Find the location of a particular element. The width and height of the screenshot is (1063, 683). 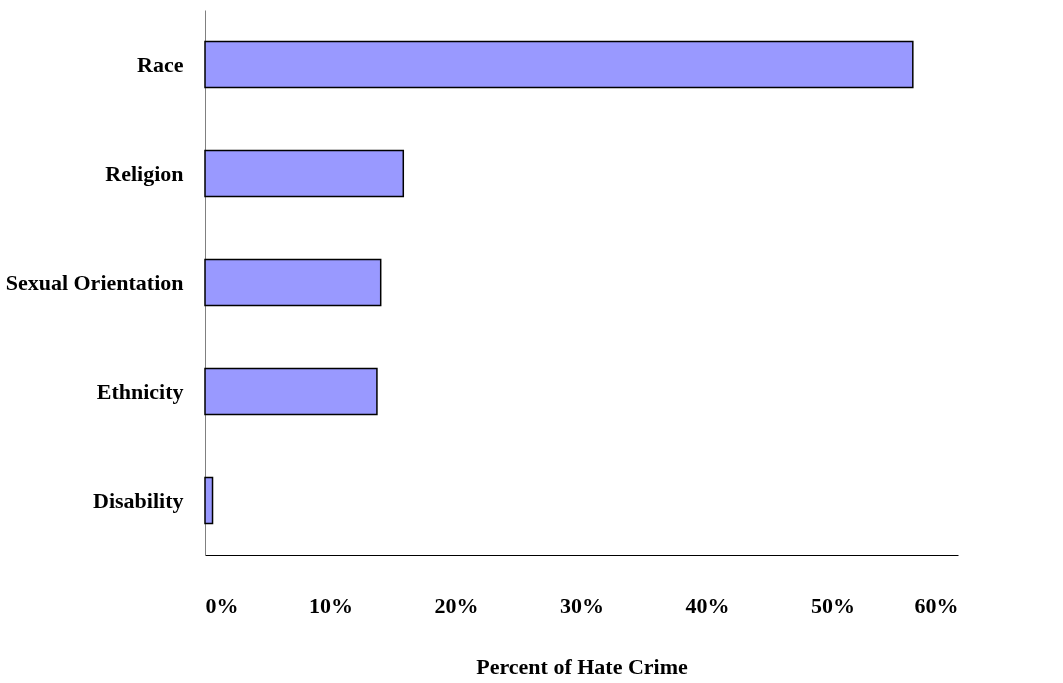

y-tick-label: Race is located at coordinates (160, 64).